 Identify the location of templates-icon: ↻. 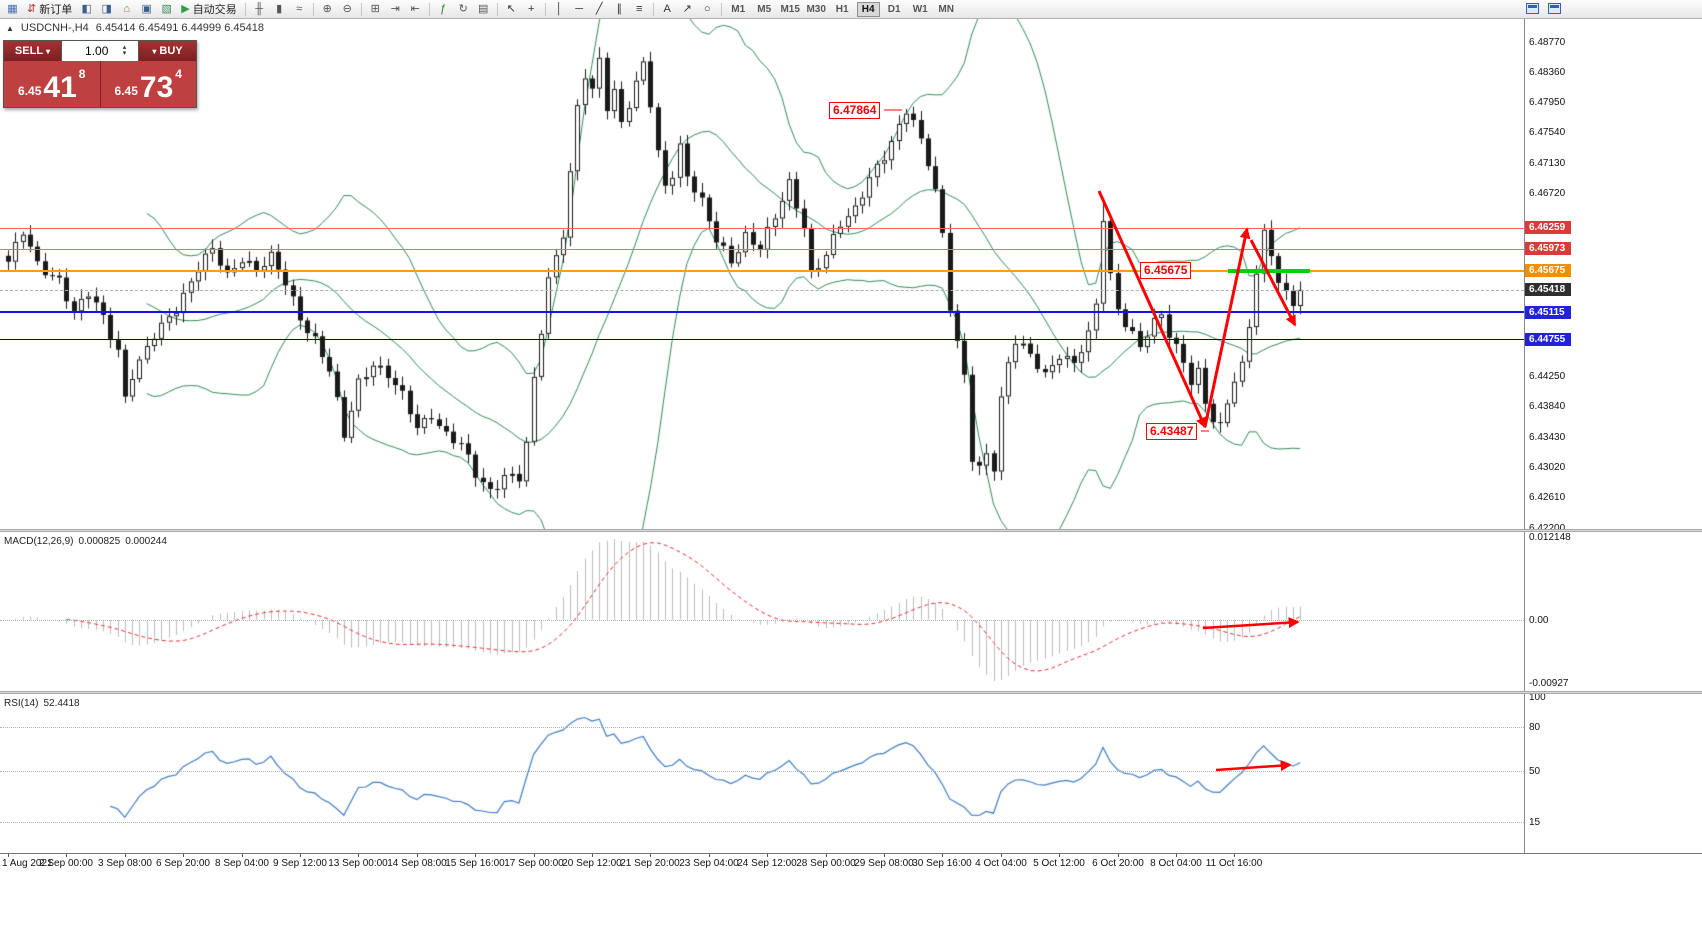
(463, 8).